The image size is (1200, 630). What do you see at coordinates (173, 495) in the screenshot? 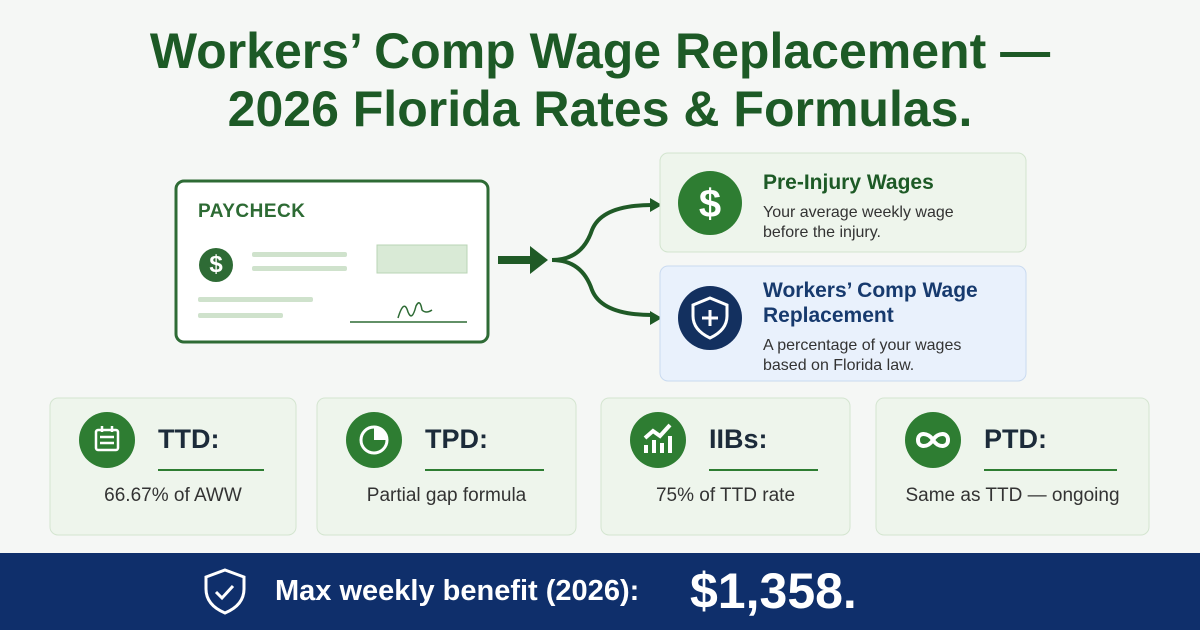
I see `tile-description: 66.67% of AWW` at bounding box center [173, 495].